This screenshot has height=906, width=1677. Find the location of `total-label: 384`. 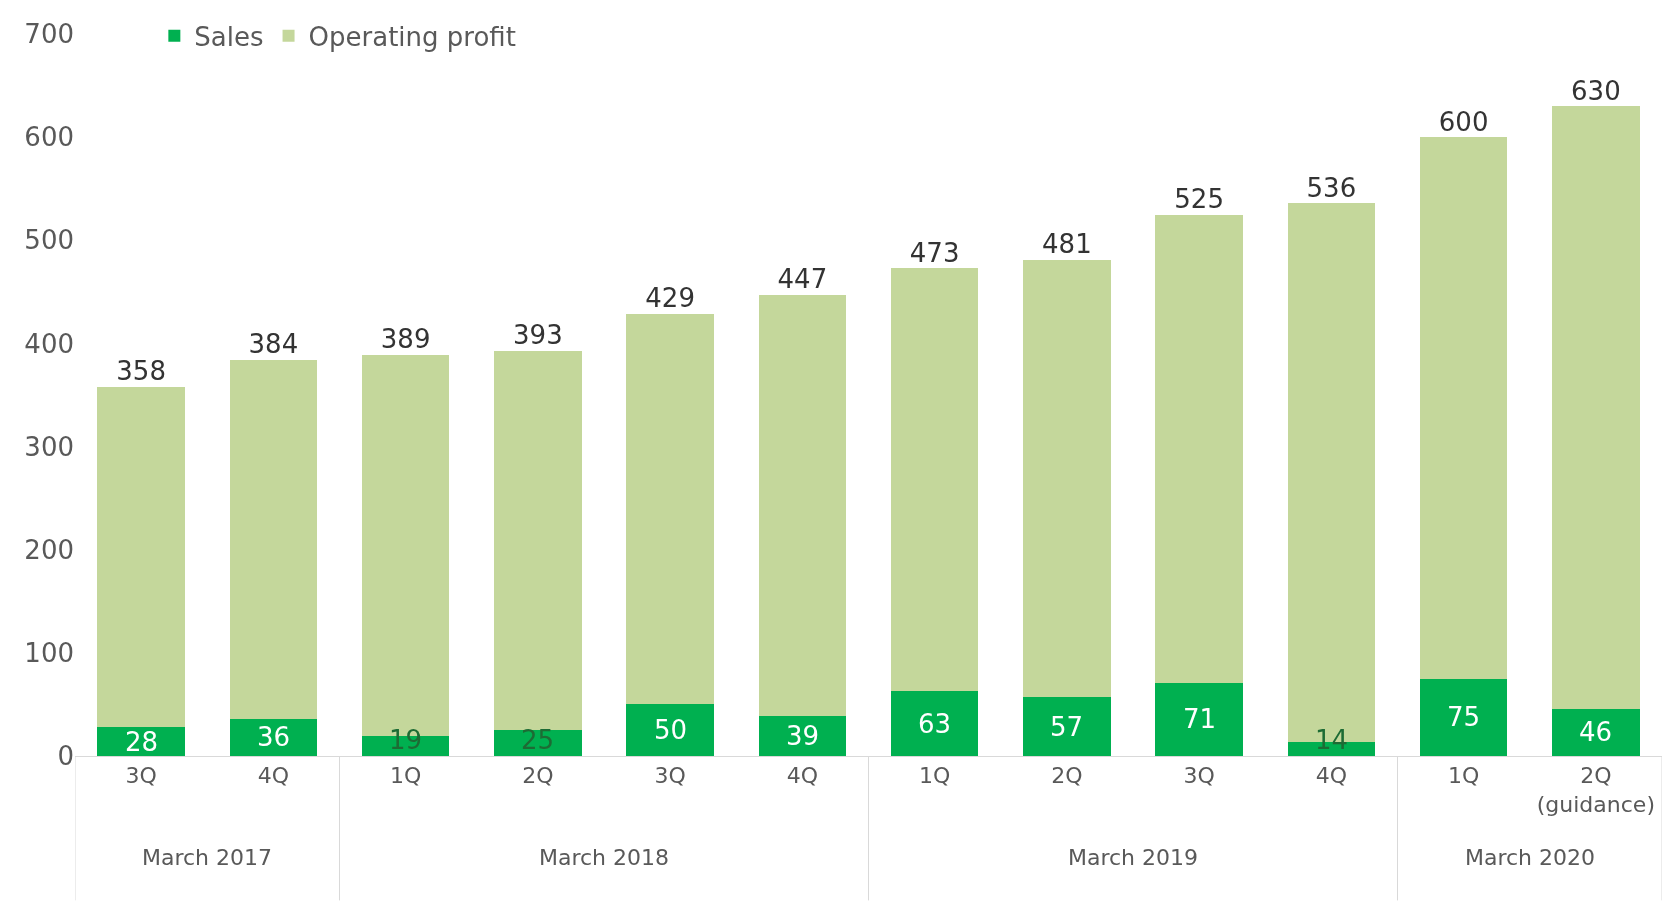

total-label: 384 is located at coordinates (273, 344).